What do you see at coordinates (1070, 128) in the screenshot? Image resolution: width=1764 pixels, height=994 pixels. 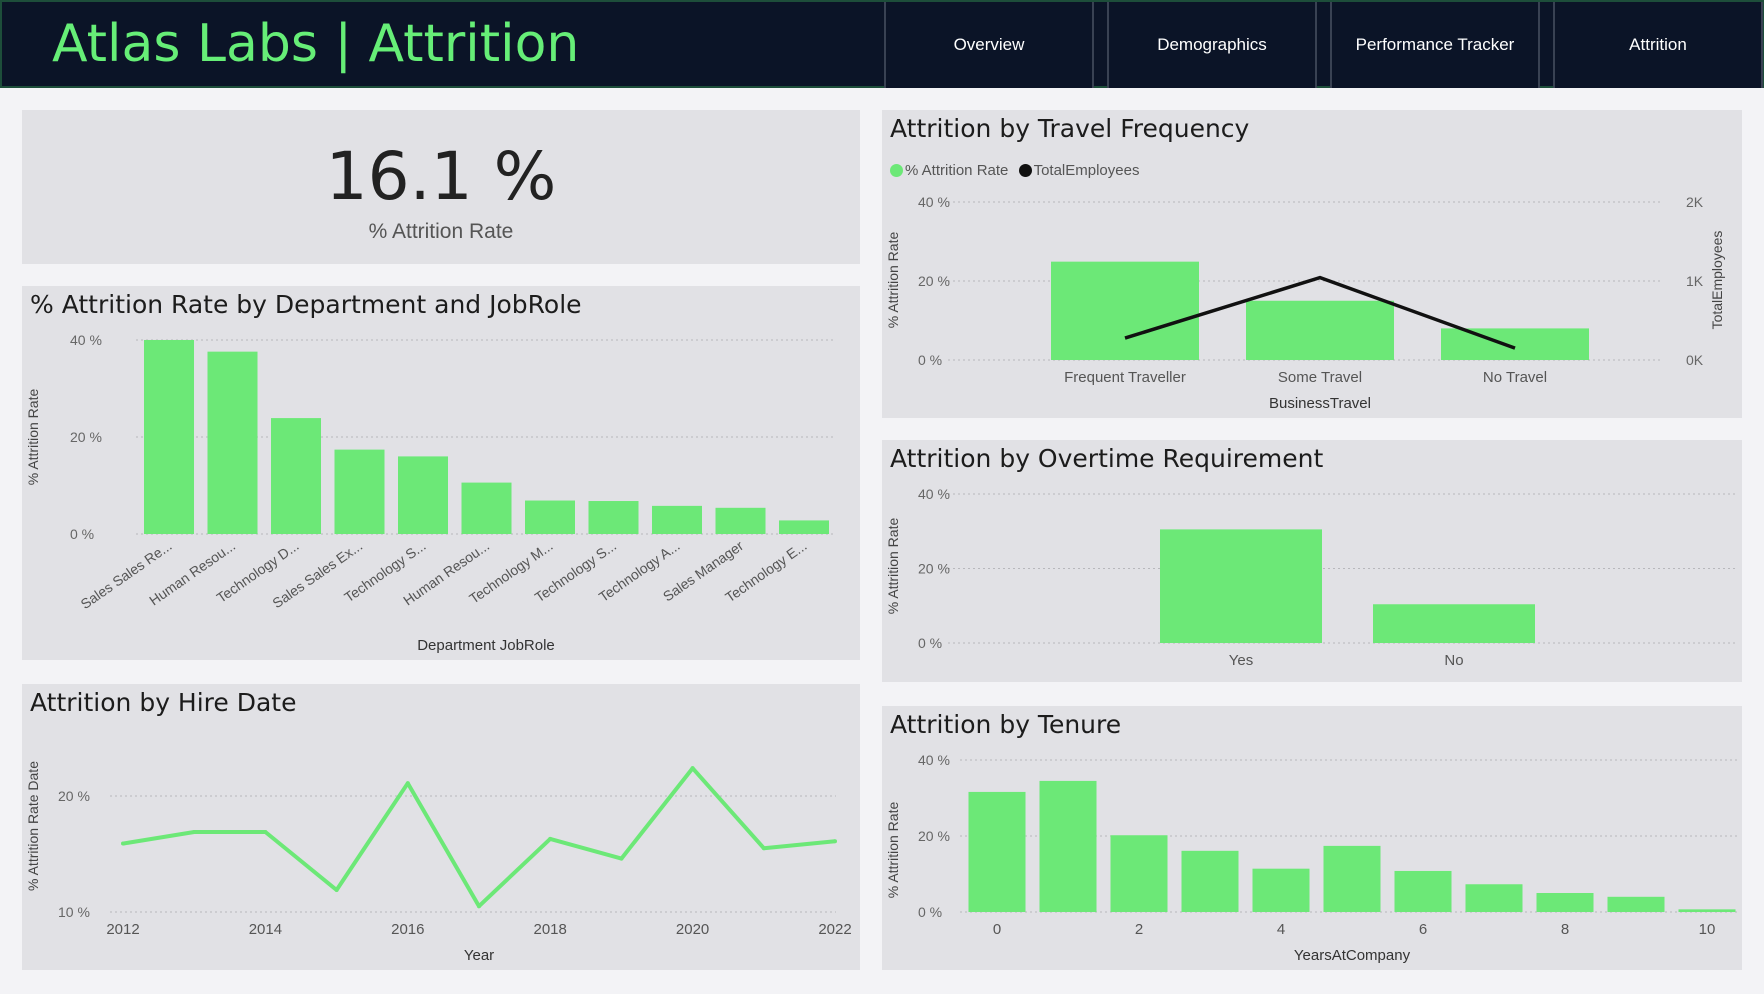 I see `travel-title: Attrition by Travel Frequency` at bounding box center [1070, 128].